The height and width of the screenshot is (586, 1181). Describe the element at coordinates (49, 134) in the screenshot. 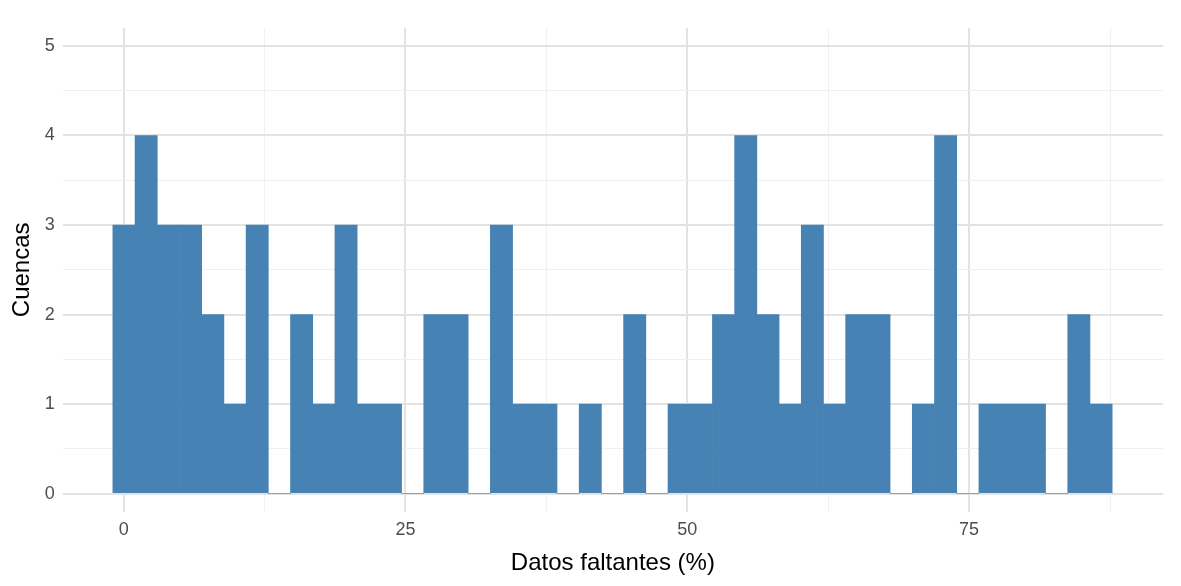

I see `y-tick-label: 4` at that location.